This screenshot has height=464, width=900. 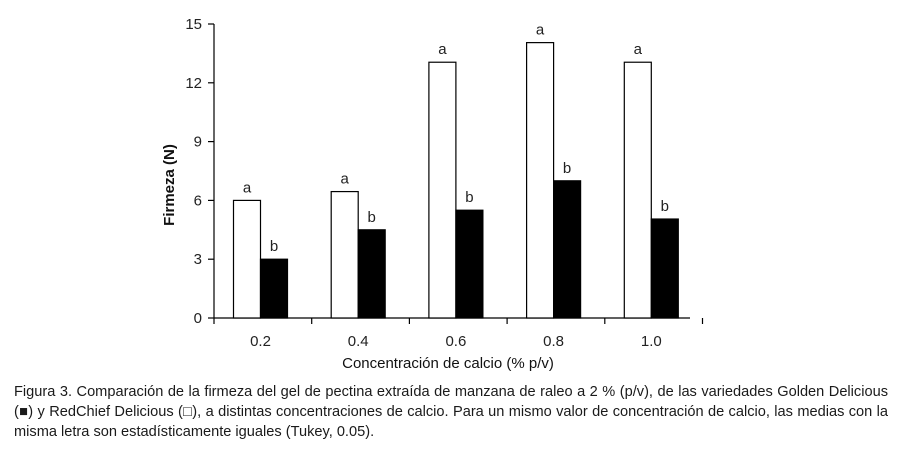 I want to click on y-tick-label: 9, so click(x=198, y=142).